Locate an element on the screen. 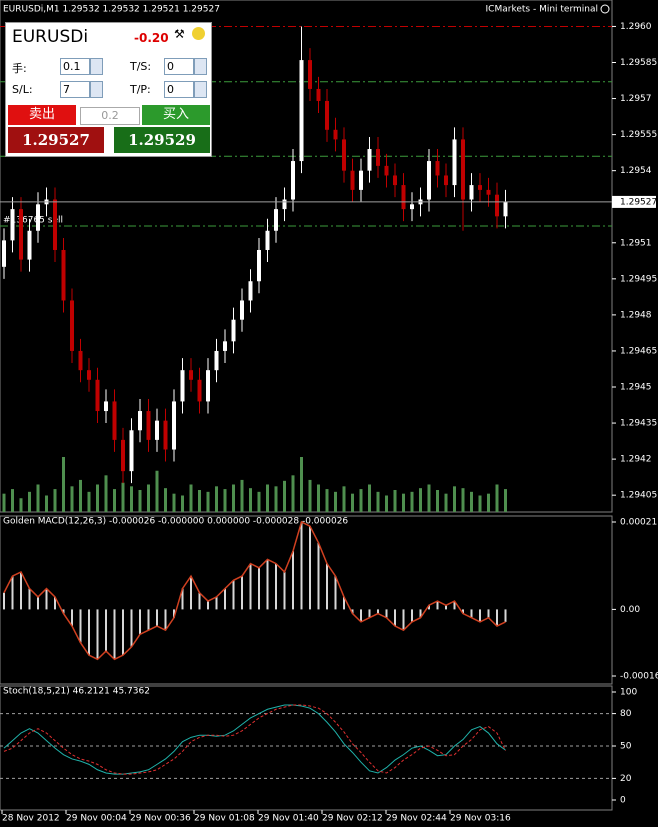 This screenshot has height=827, width=658. buy-button: 买入 is located at coordinates (176, 115).